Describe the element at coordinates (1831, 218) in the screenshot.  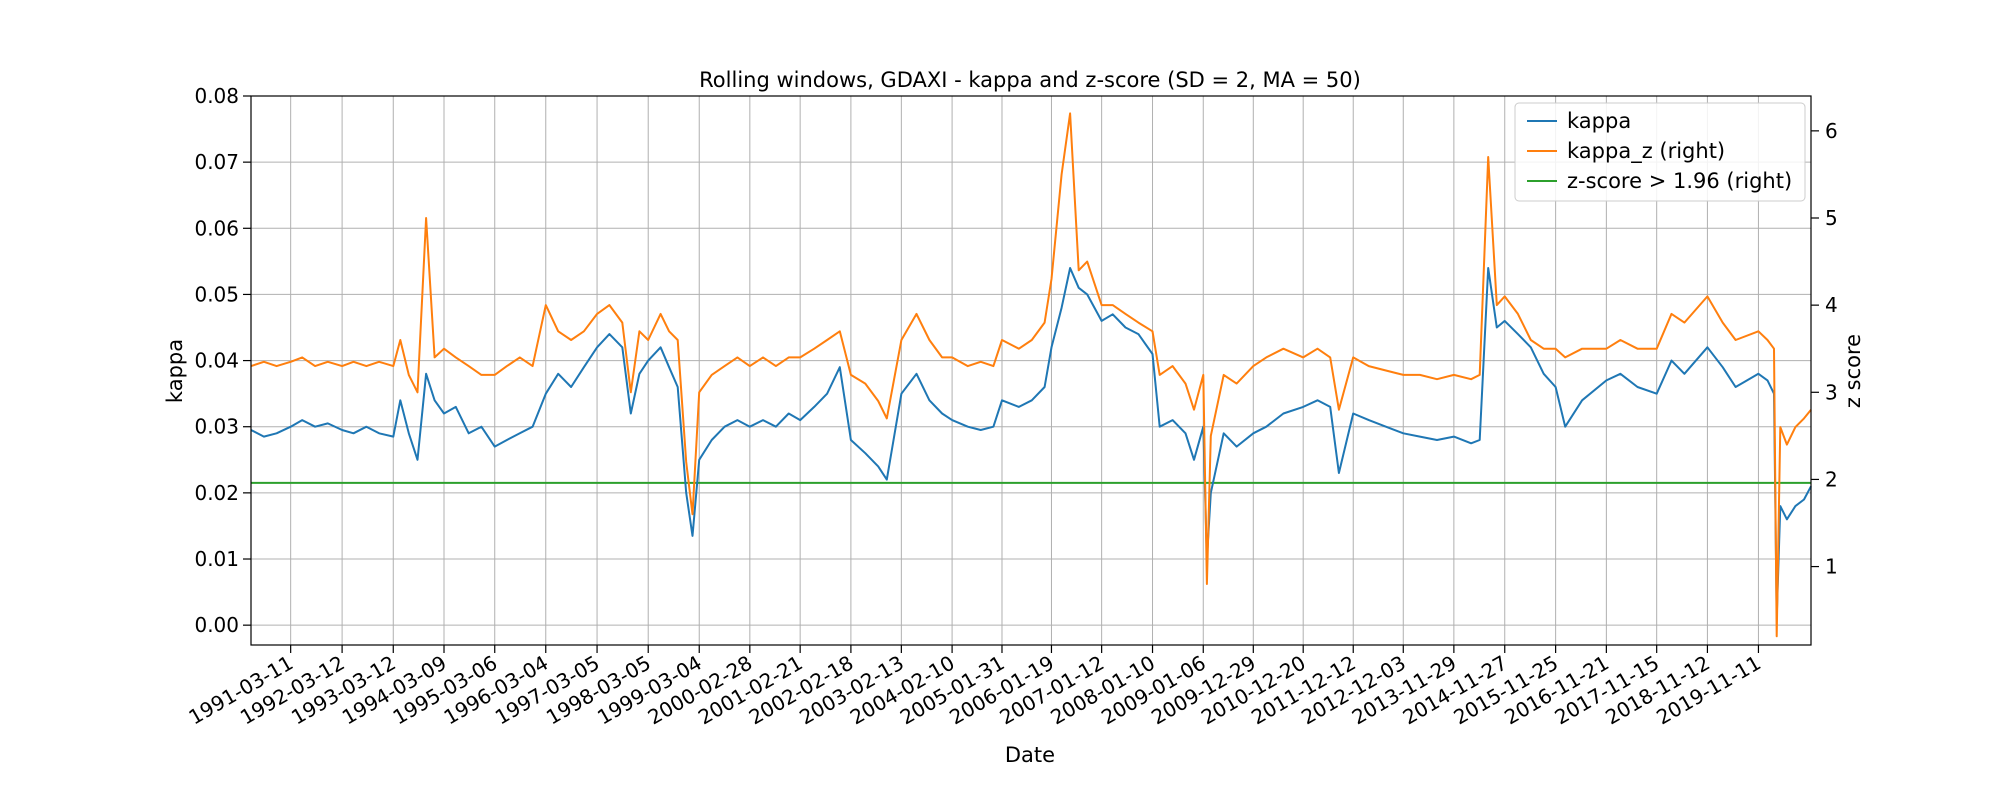
I see `y2-tick-label: 5` at that location.